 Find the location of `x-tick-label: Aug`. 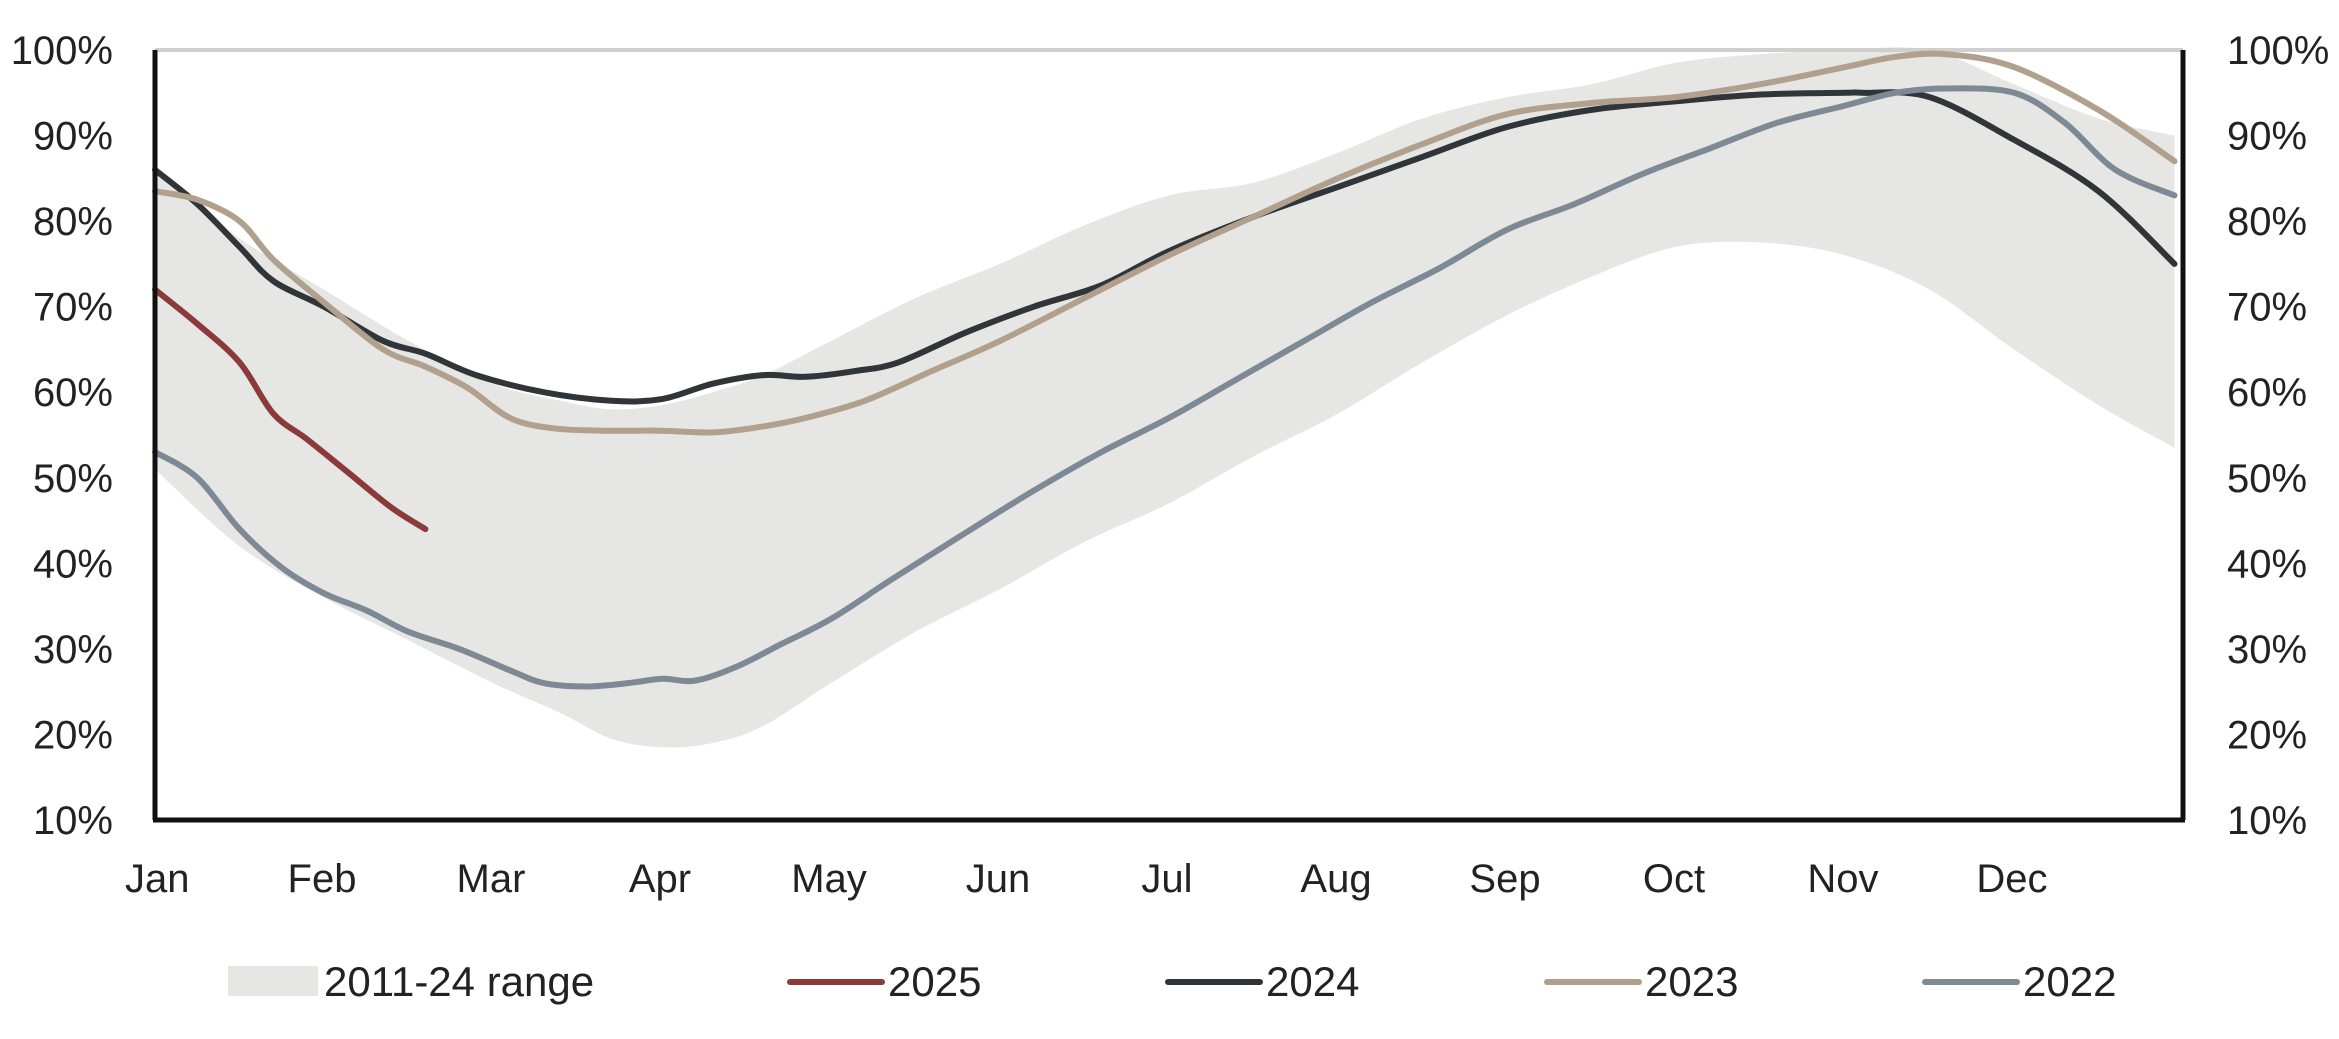

x-tick-label: Aug is located at coordinates (1335, 879).